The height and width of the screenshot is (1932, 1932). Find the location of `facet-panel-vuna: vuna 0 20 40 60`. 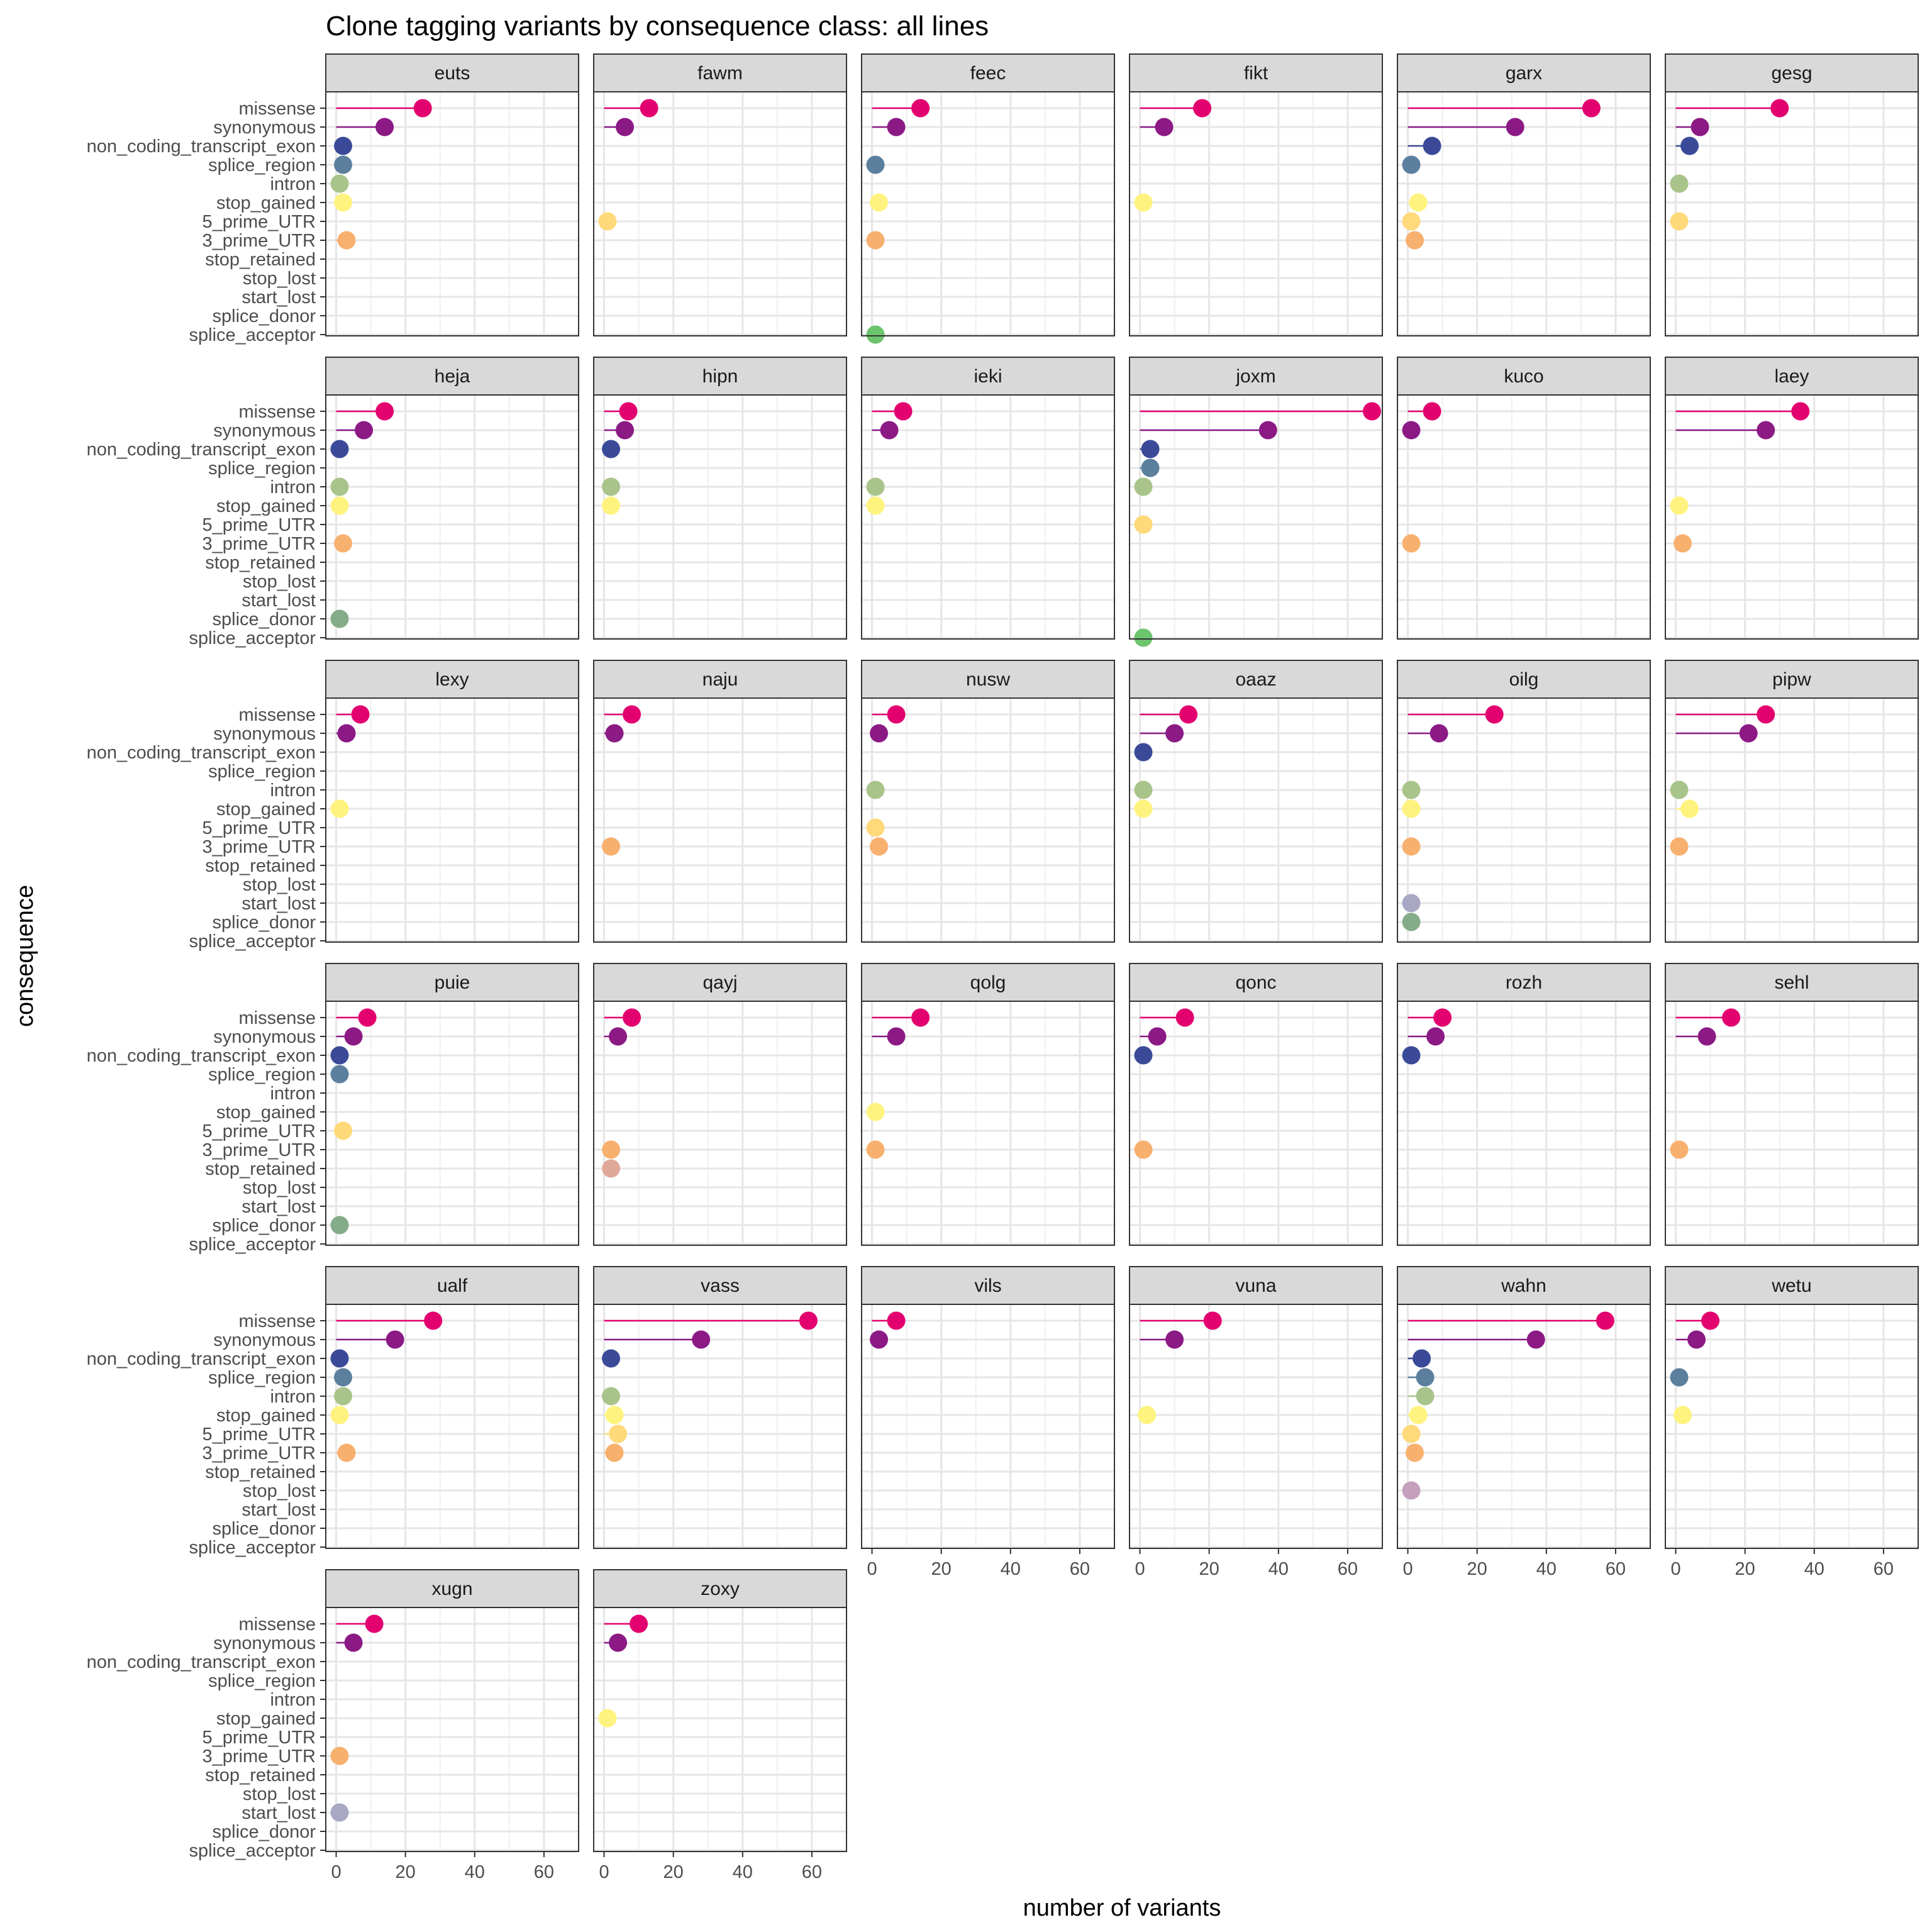

facet-panel-vuna: vuna 0 20 40 60 is located at coordinates (1256, 1422).